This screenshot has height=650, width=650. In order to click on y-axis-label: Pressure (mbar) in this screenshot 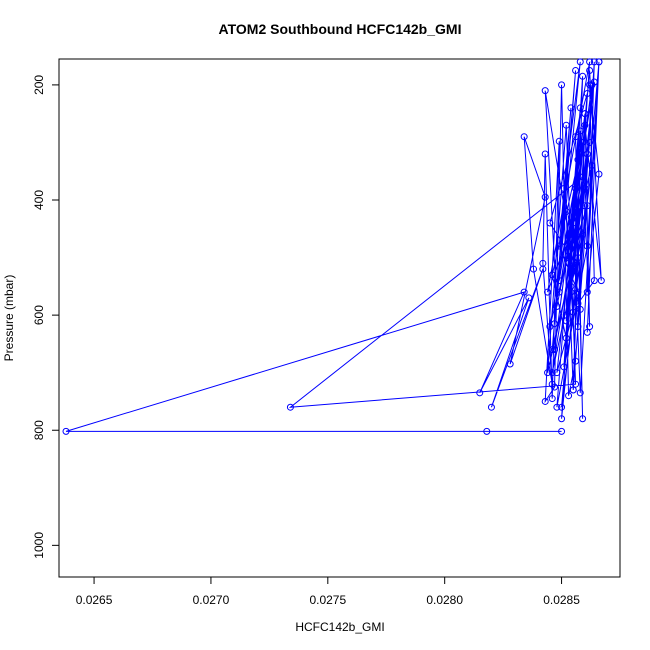, I will do `click(9, 318)`.